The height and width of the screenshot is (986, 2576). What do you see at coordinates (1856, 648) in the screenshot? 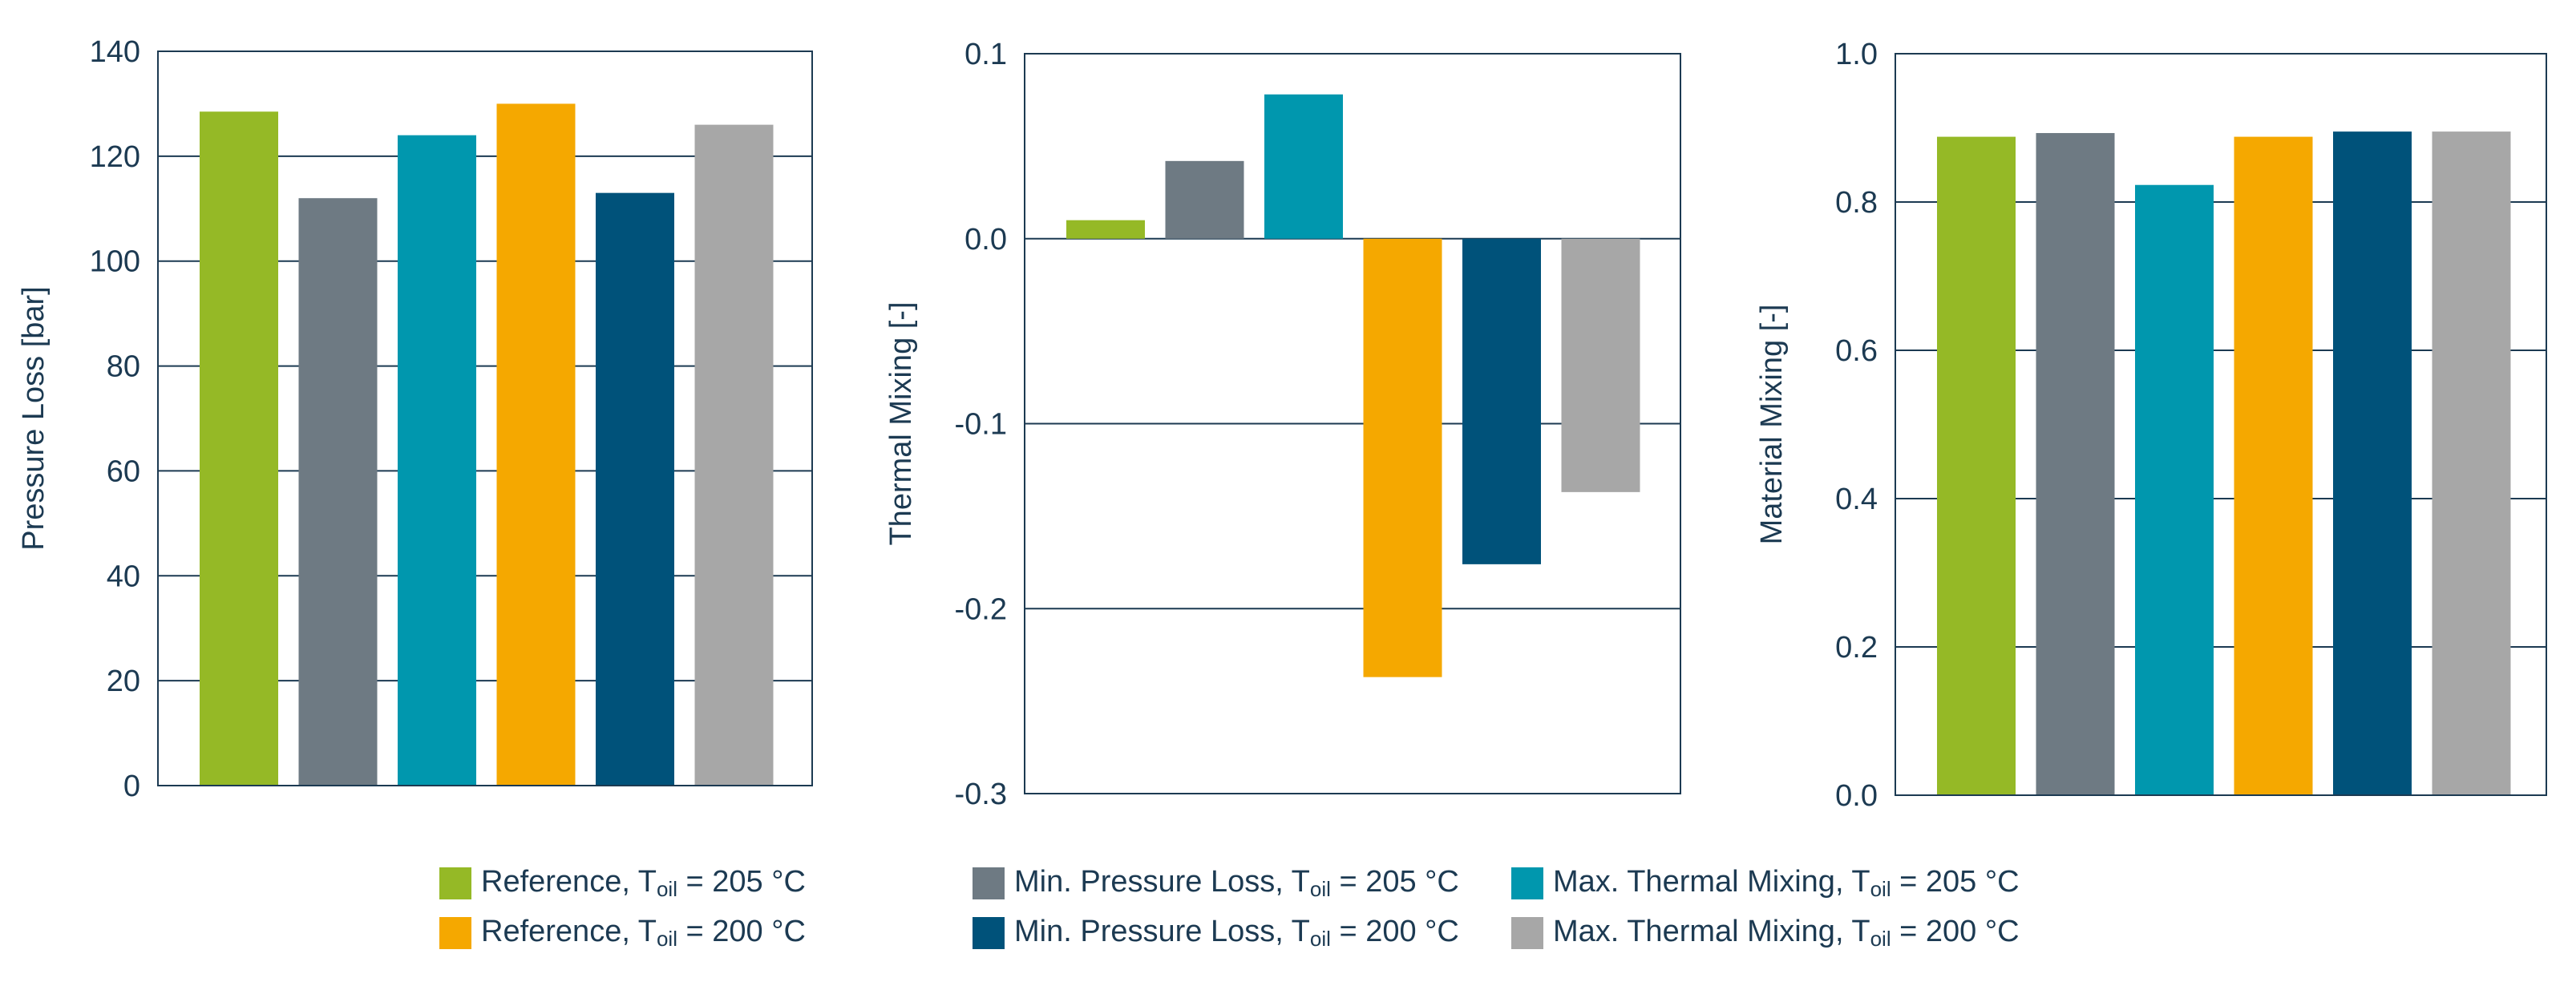
I see `y-tick-label: 0.2` at bounding box center [1856, 648].